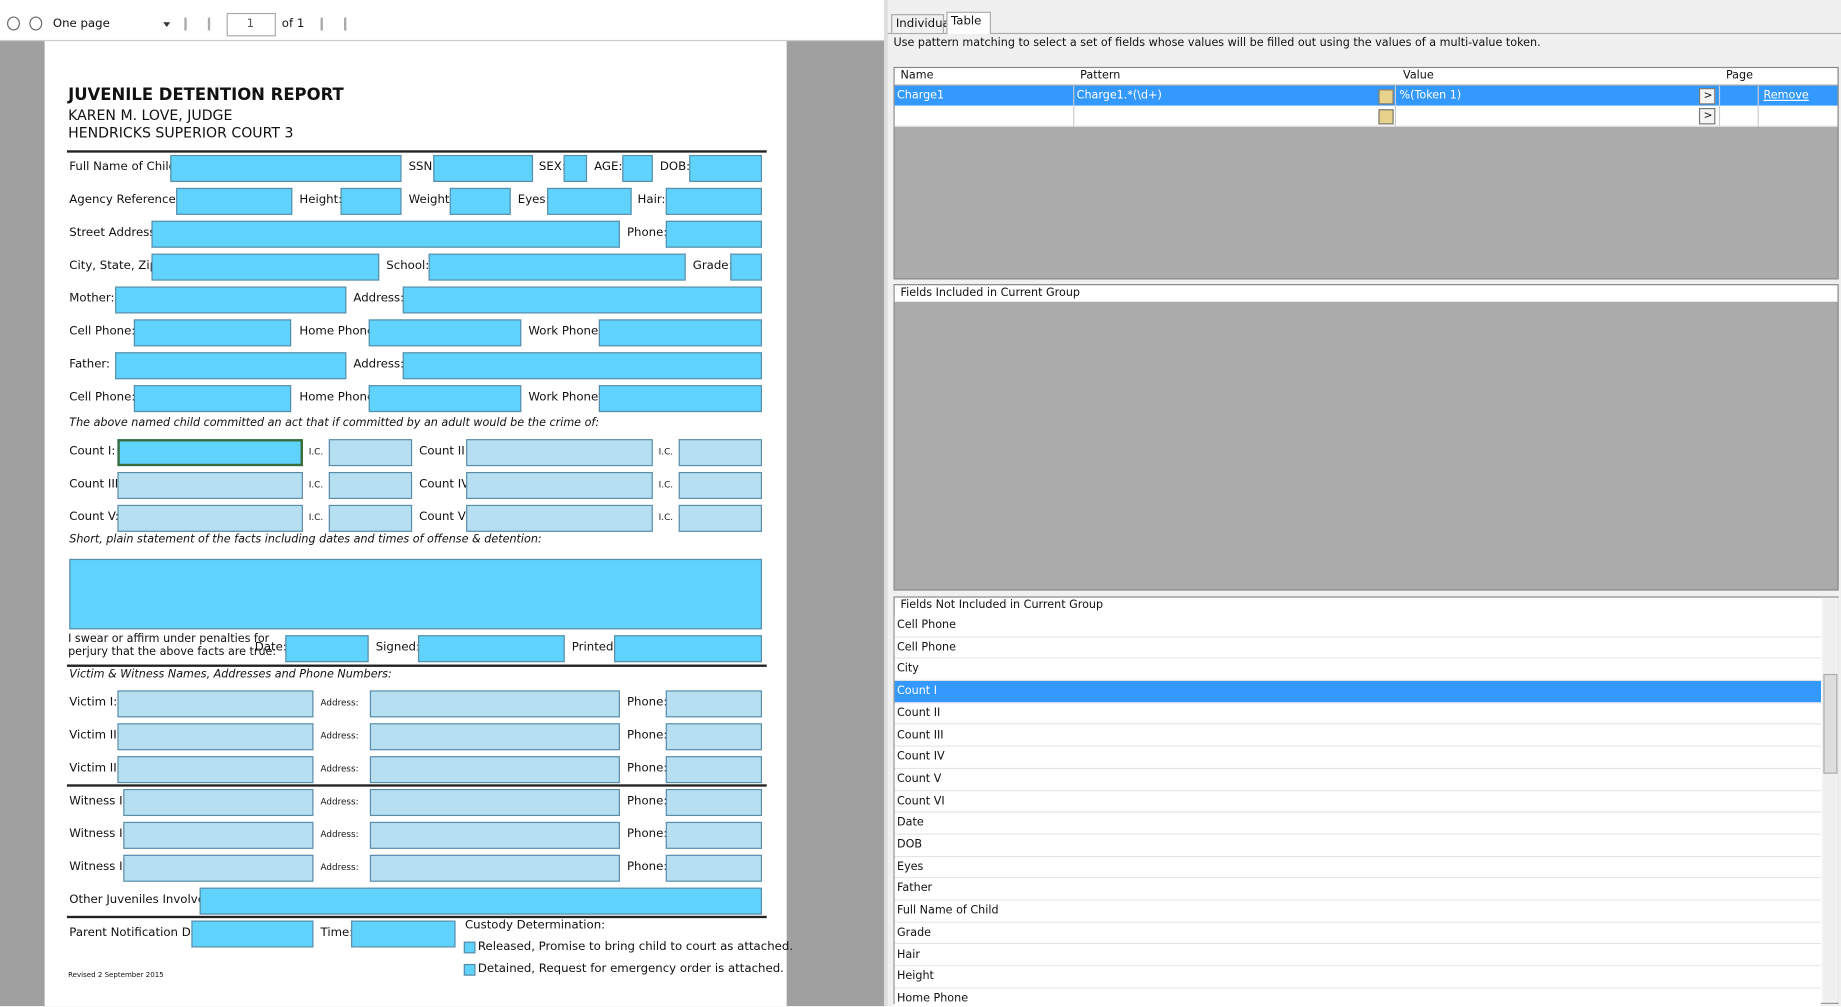  What do you see at coordinates (1830, 723) in the screenshot?
I see `scroll-thumb` at bounding box center [1830, 723].